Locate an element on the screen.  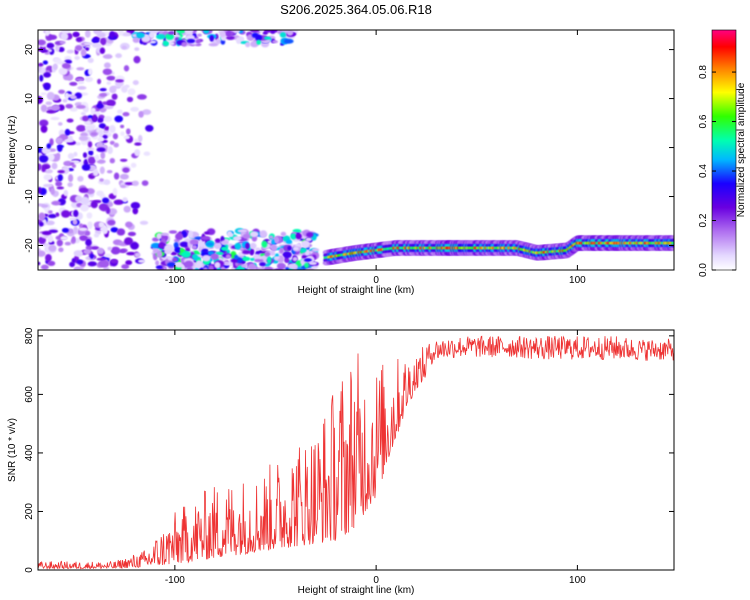
spectrogram-x-axis-label: Height of straight line (km) is located at coordinates (356, 290).